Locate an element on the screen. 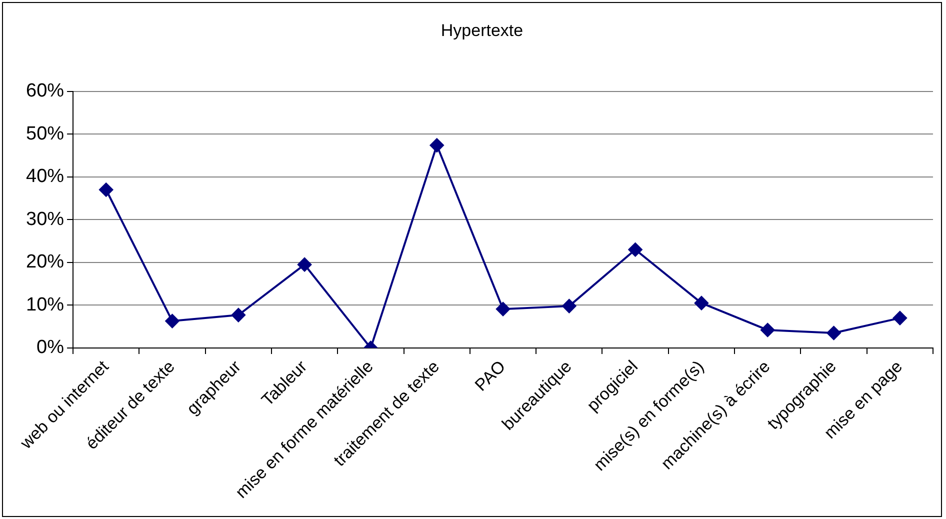 This screenshot has width=946, height=519. y-tick-label: 0% is located at coordinates (50, 347).